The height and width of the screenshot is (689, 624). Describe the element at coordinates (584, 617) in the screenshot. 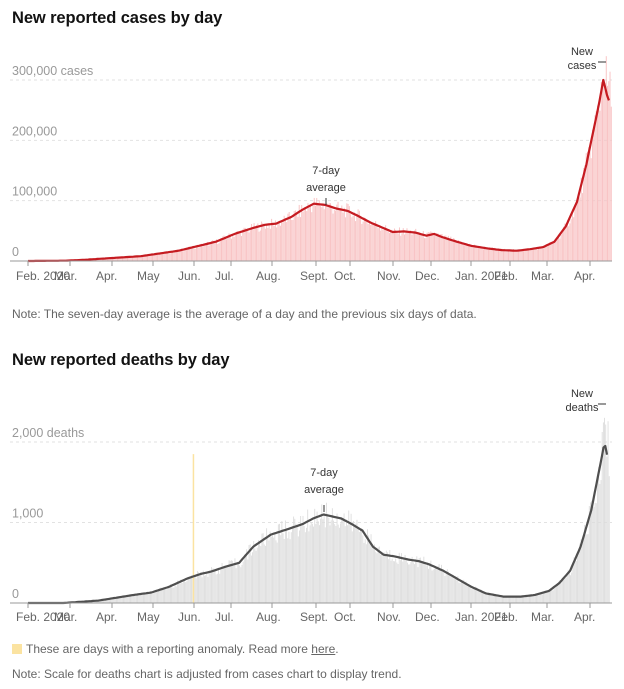

I see `x-tick-label: Apr.` at that location.